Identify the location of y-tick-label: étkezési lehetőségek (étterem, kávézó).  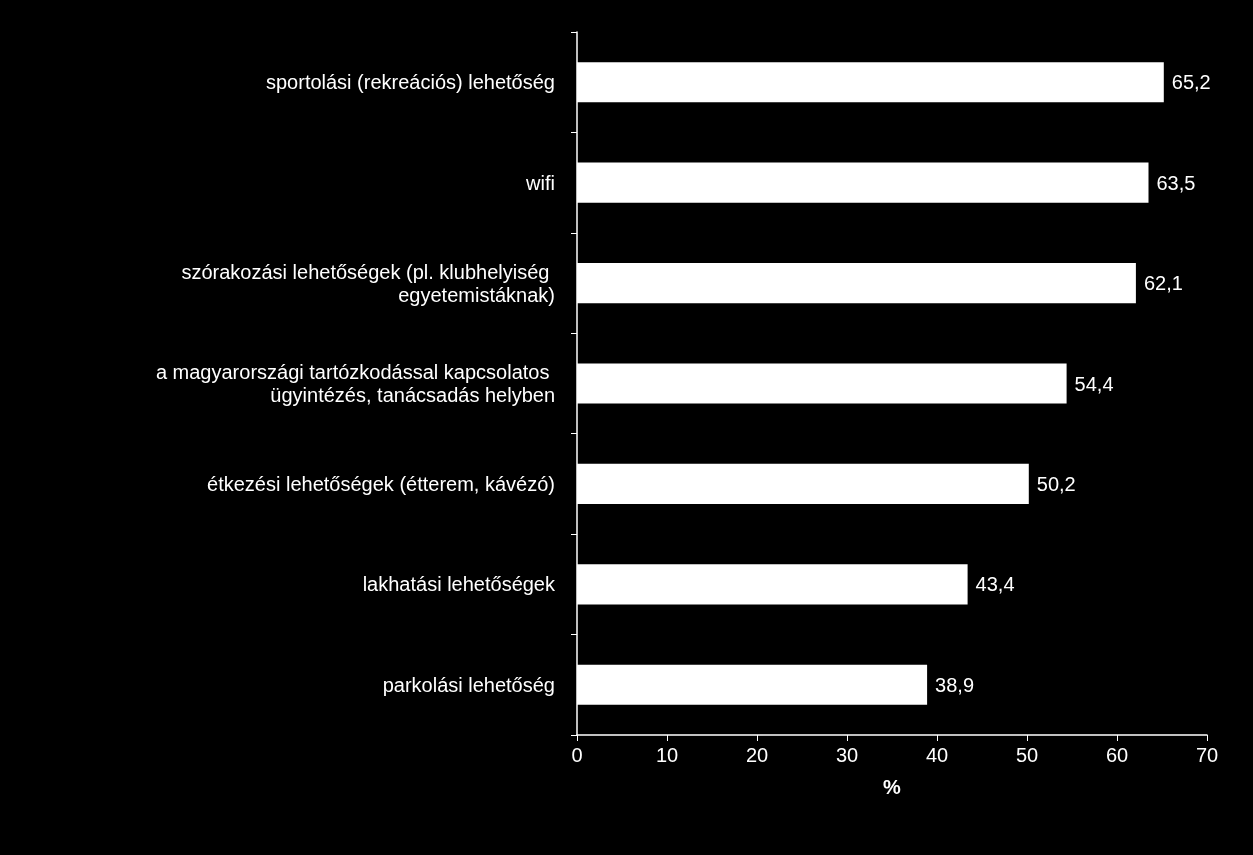
(381, 483).